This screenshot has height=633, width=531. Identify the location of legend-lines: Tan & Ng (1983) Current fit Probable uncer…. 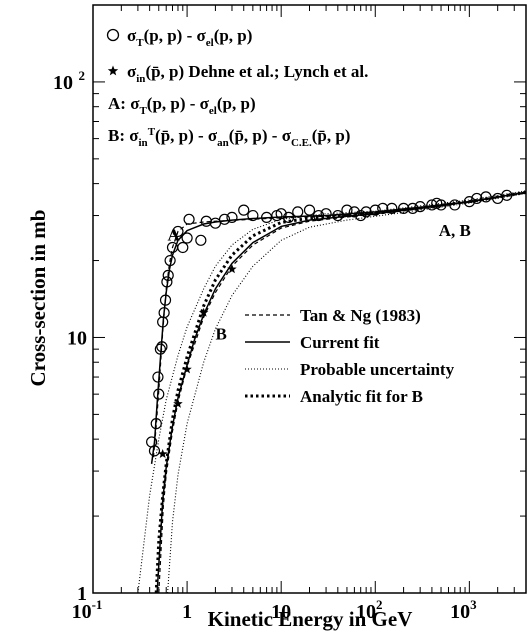
(350, 356).